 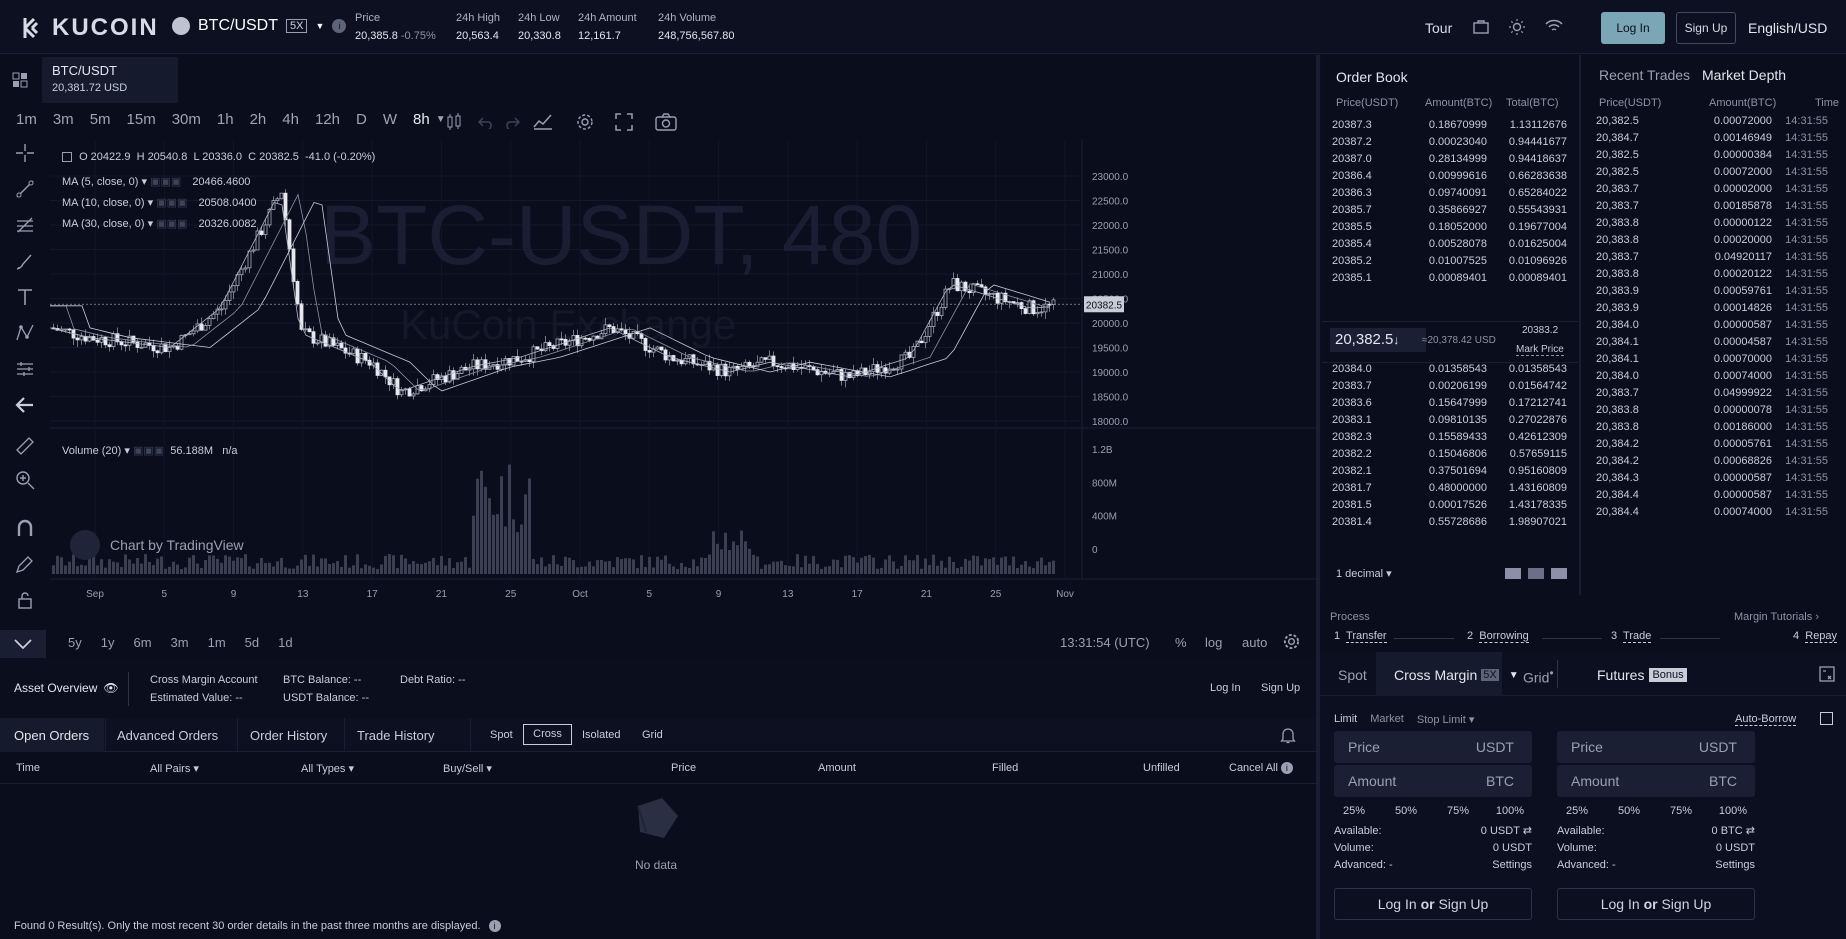 What do you see at coordinates (52, 735) in the screenshot?
I see `tab-open-orders: Open Orders` at bounding box center [52, 735].